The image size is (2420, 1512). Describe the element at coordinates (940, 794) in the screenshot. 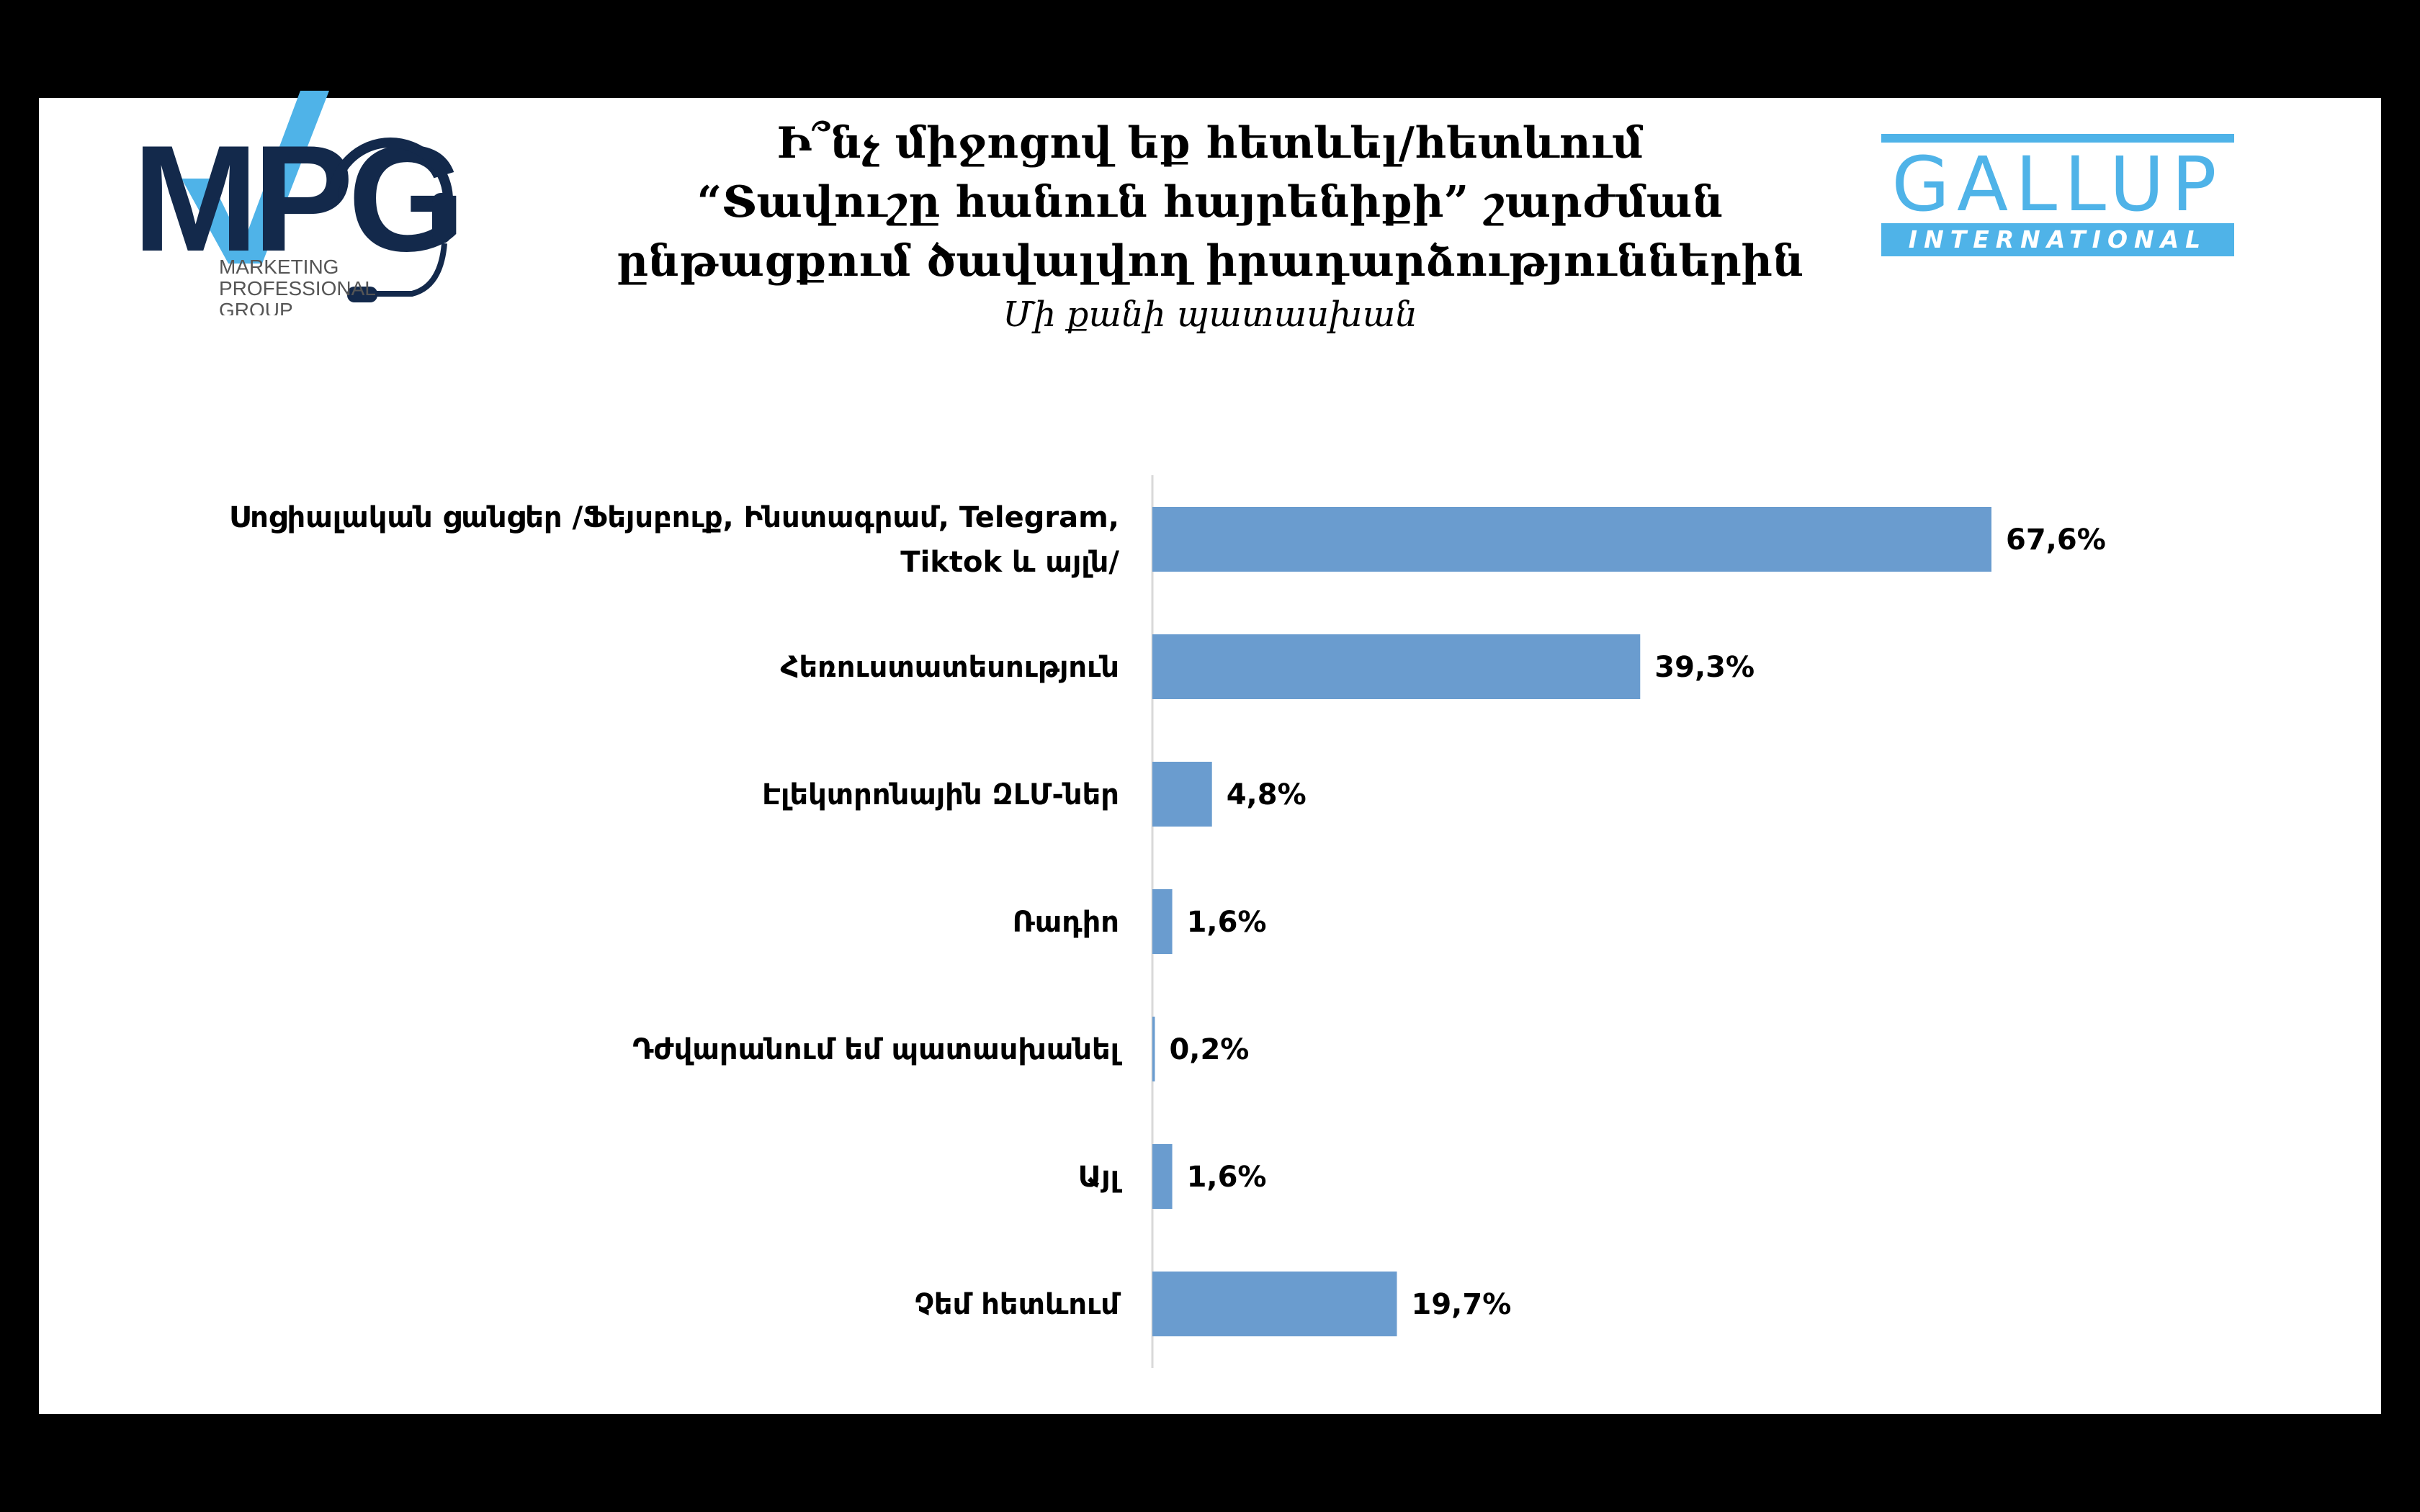

I see `category-label-2: Էլեկտրոնային ԶԼՄ-ներ` at that location.